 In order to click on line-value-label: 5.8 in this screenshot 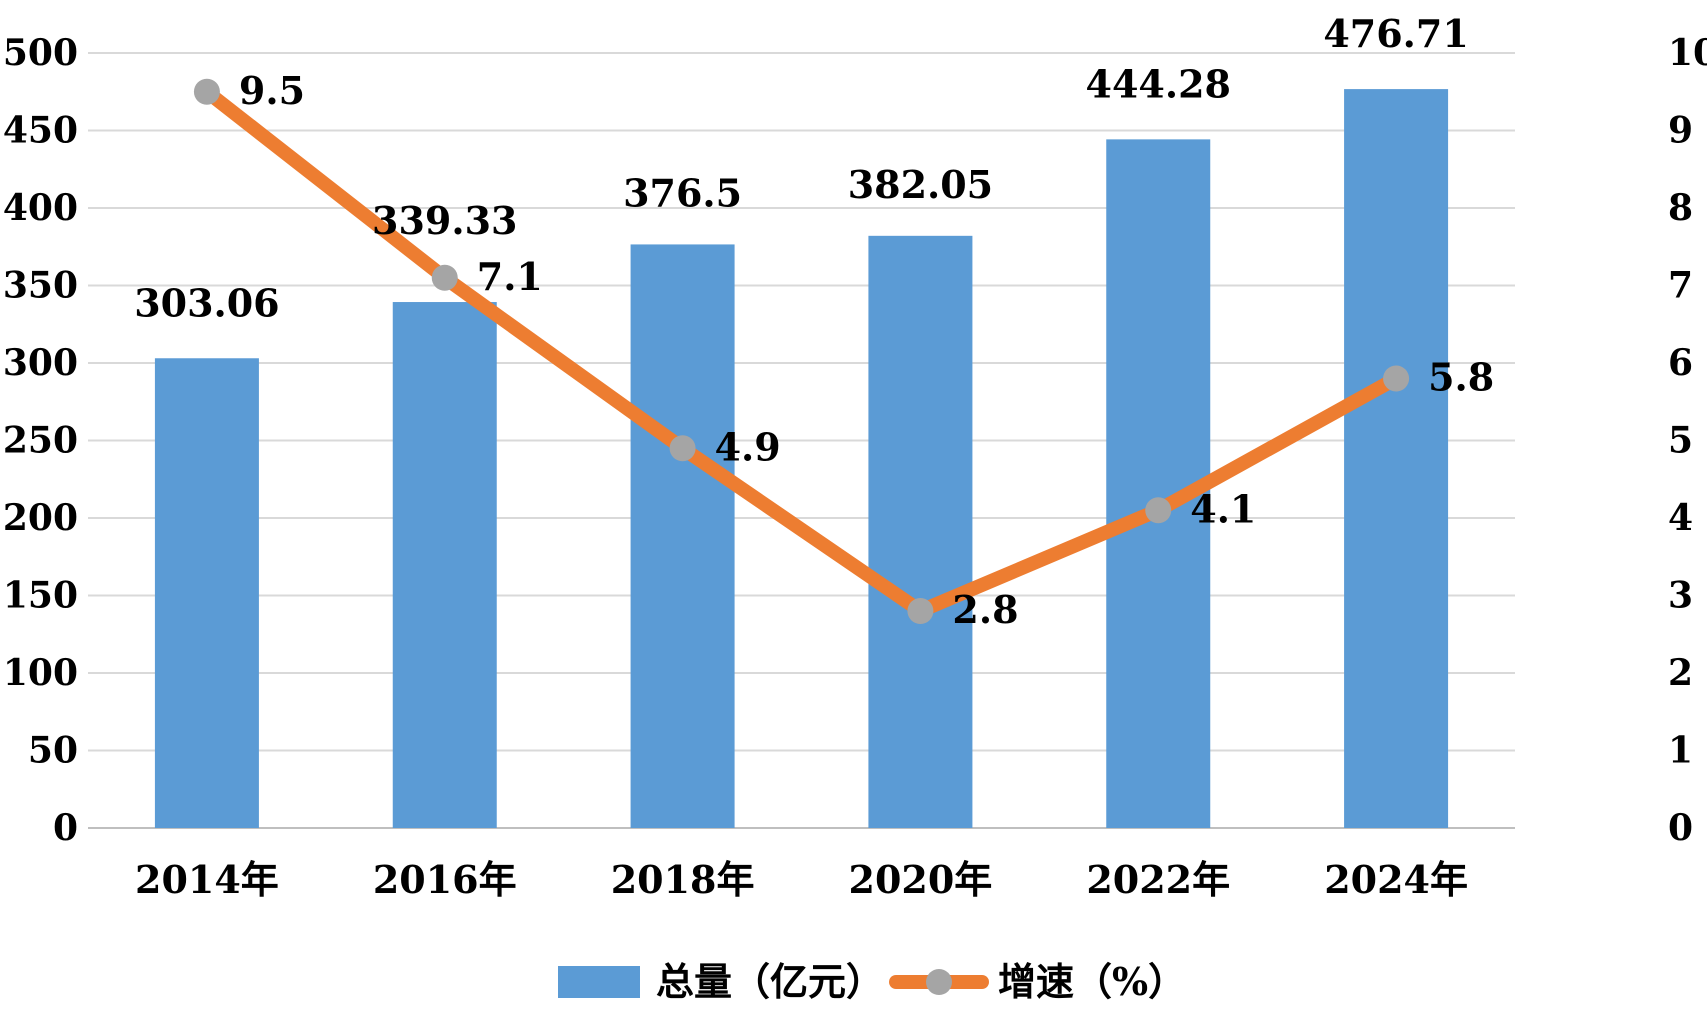, I will do `click(1461, 377)`.